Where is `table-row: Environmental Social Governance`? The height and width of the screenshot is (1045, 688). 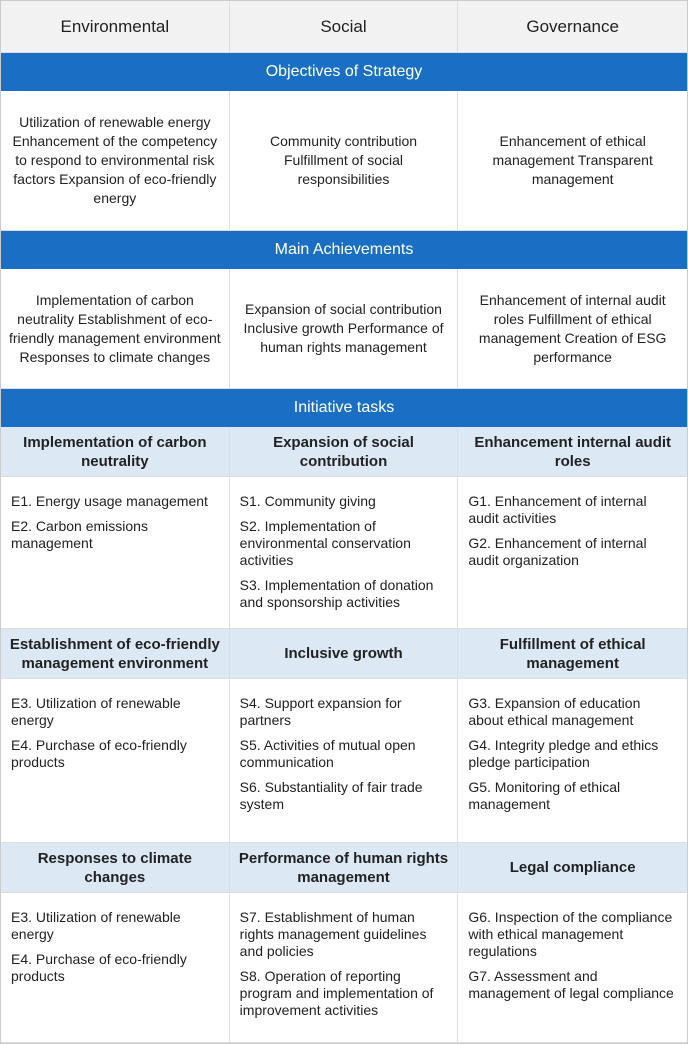
table-row: Environmental Social Governance is located at coordinates (344, 27).